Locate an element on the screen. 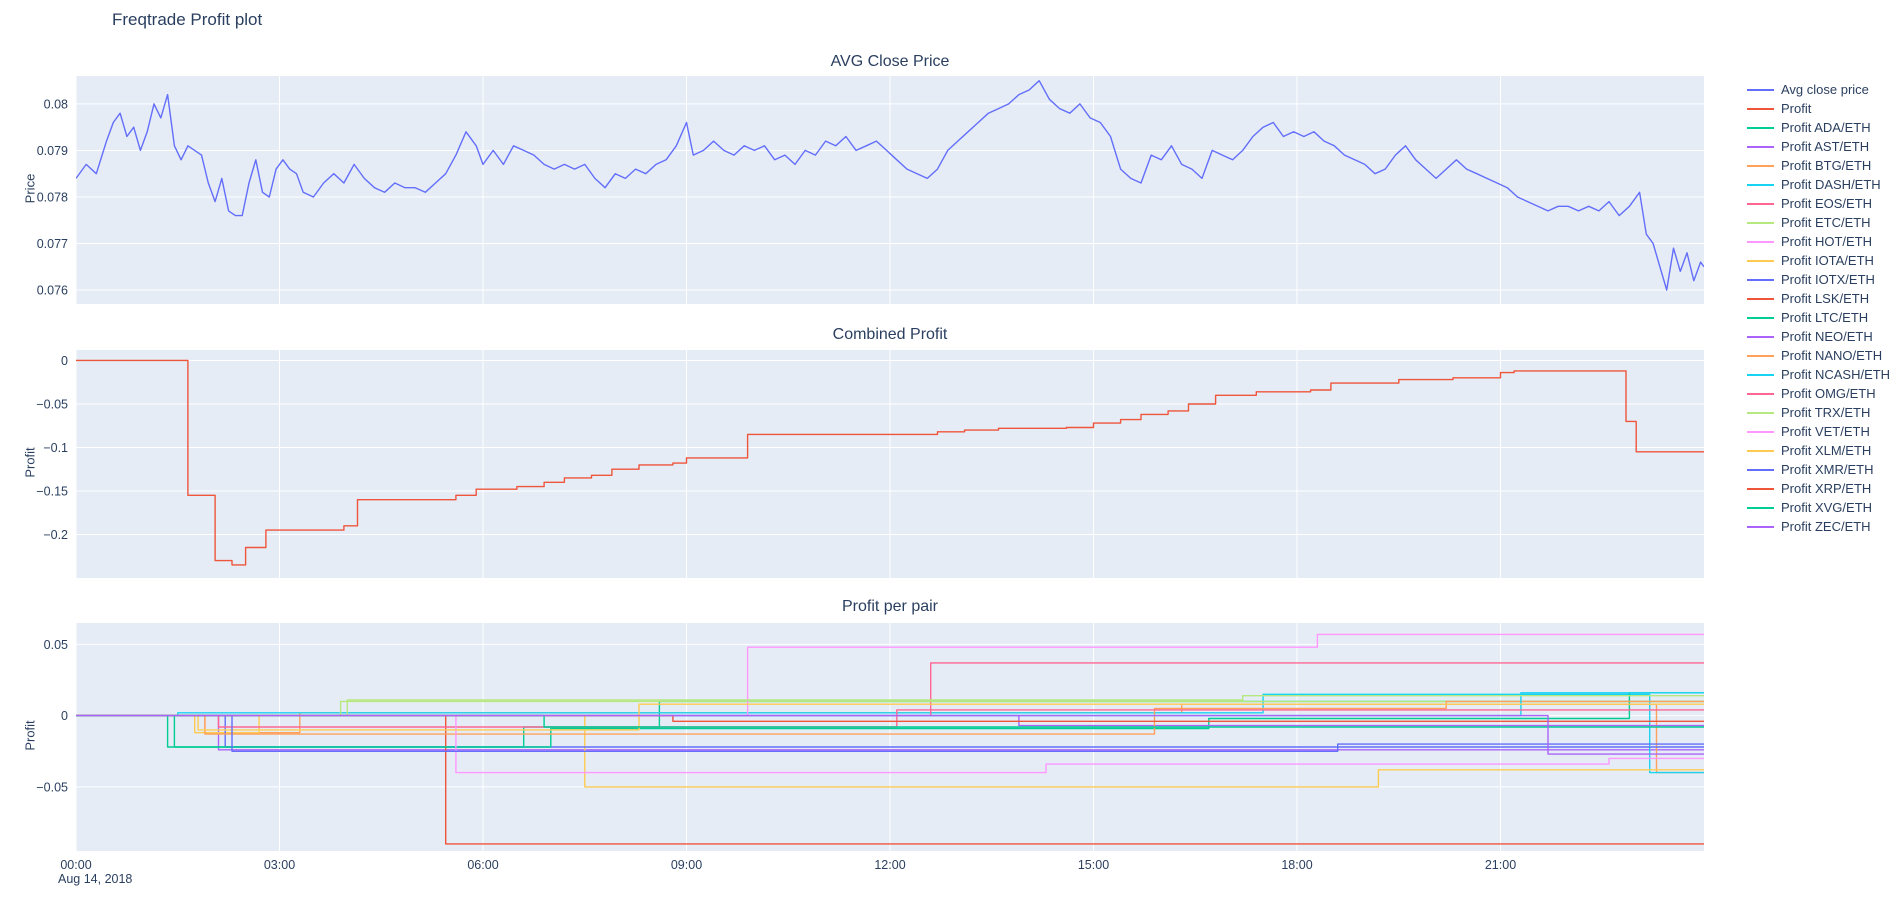 The width and height of the screenshot is (1896, 913). legend-item-label: Profit XMR/ETH is located at coordinates (1827, 469).